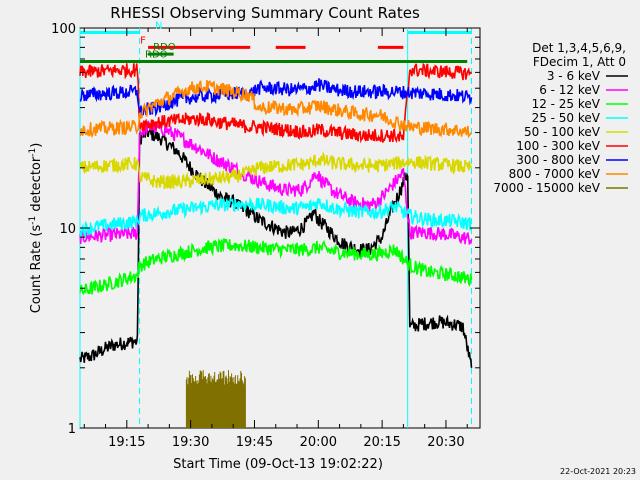  I want to click on legend-header-0: Det 1,3,4,5,6,9,, so click(579, 48).